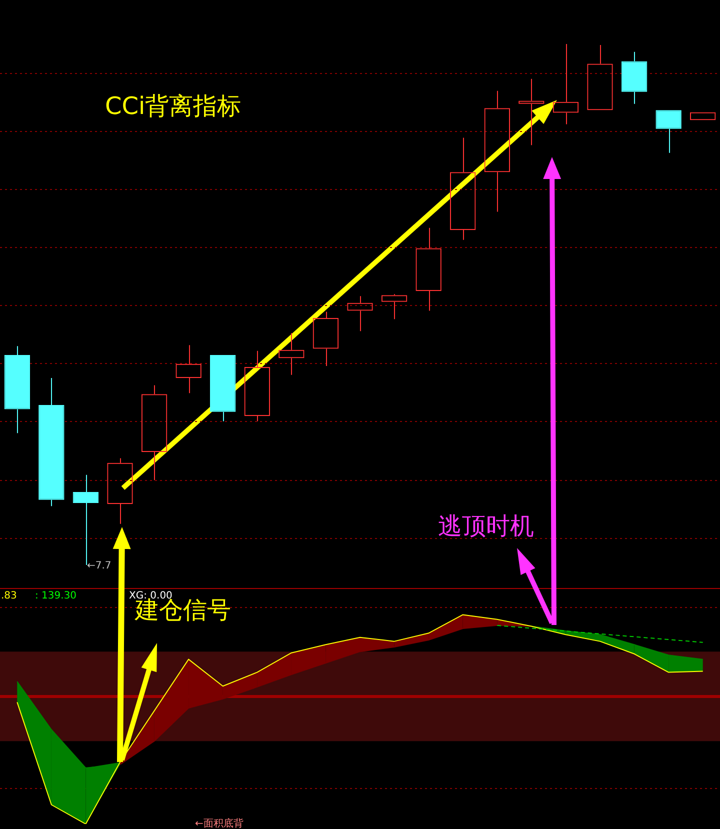 This screenshot has width=720, height=829. Describe the element at coordinates (56, 596) in the screenshot. I see `text: : 139.30` at that location.